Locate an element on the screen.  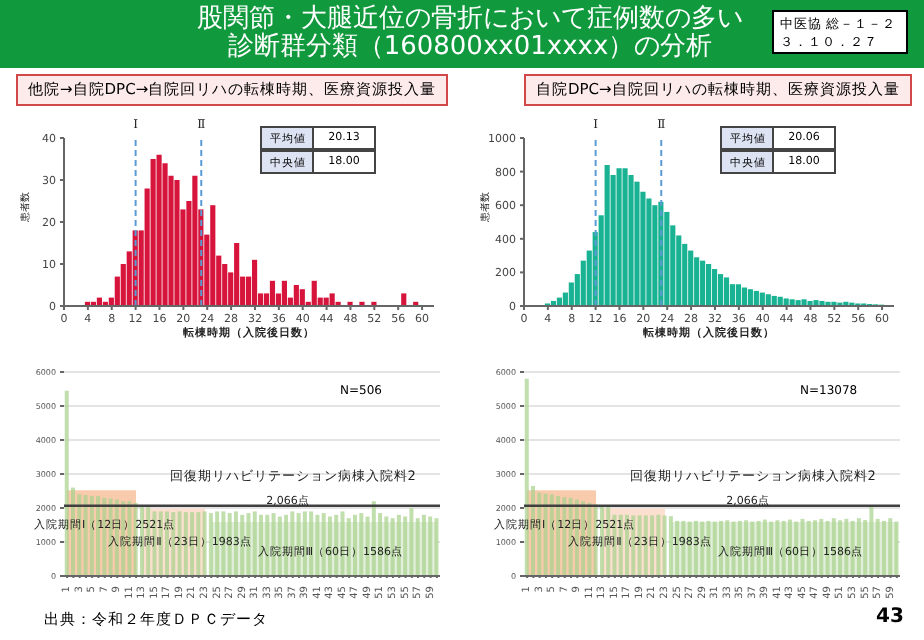
text: 43 is located at coordinates (890, 617).